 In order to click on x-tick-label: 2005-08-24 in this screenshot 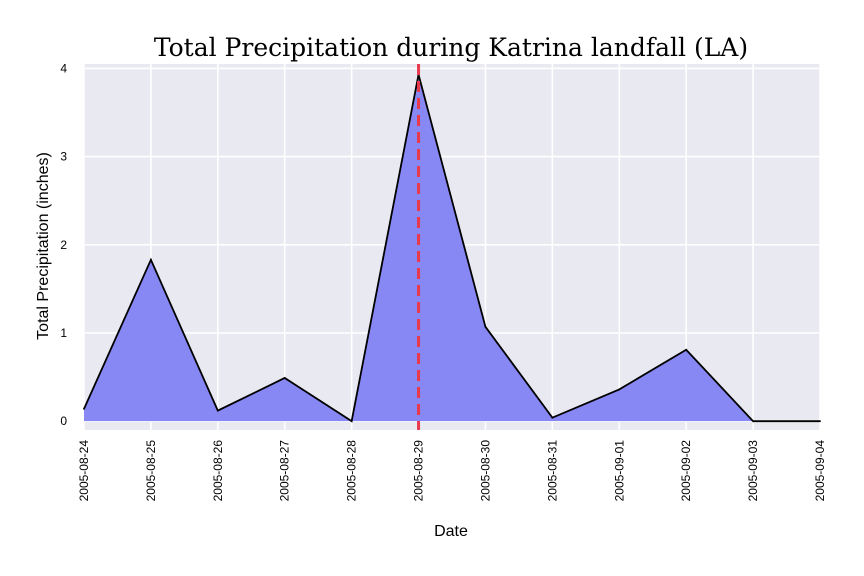, I will do `click(84, 471)`.